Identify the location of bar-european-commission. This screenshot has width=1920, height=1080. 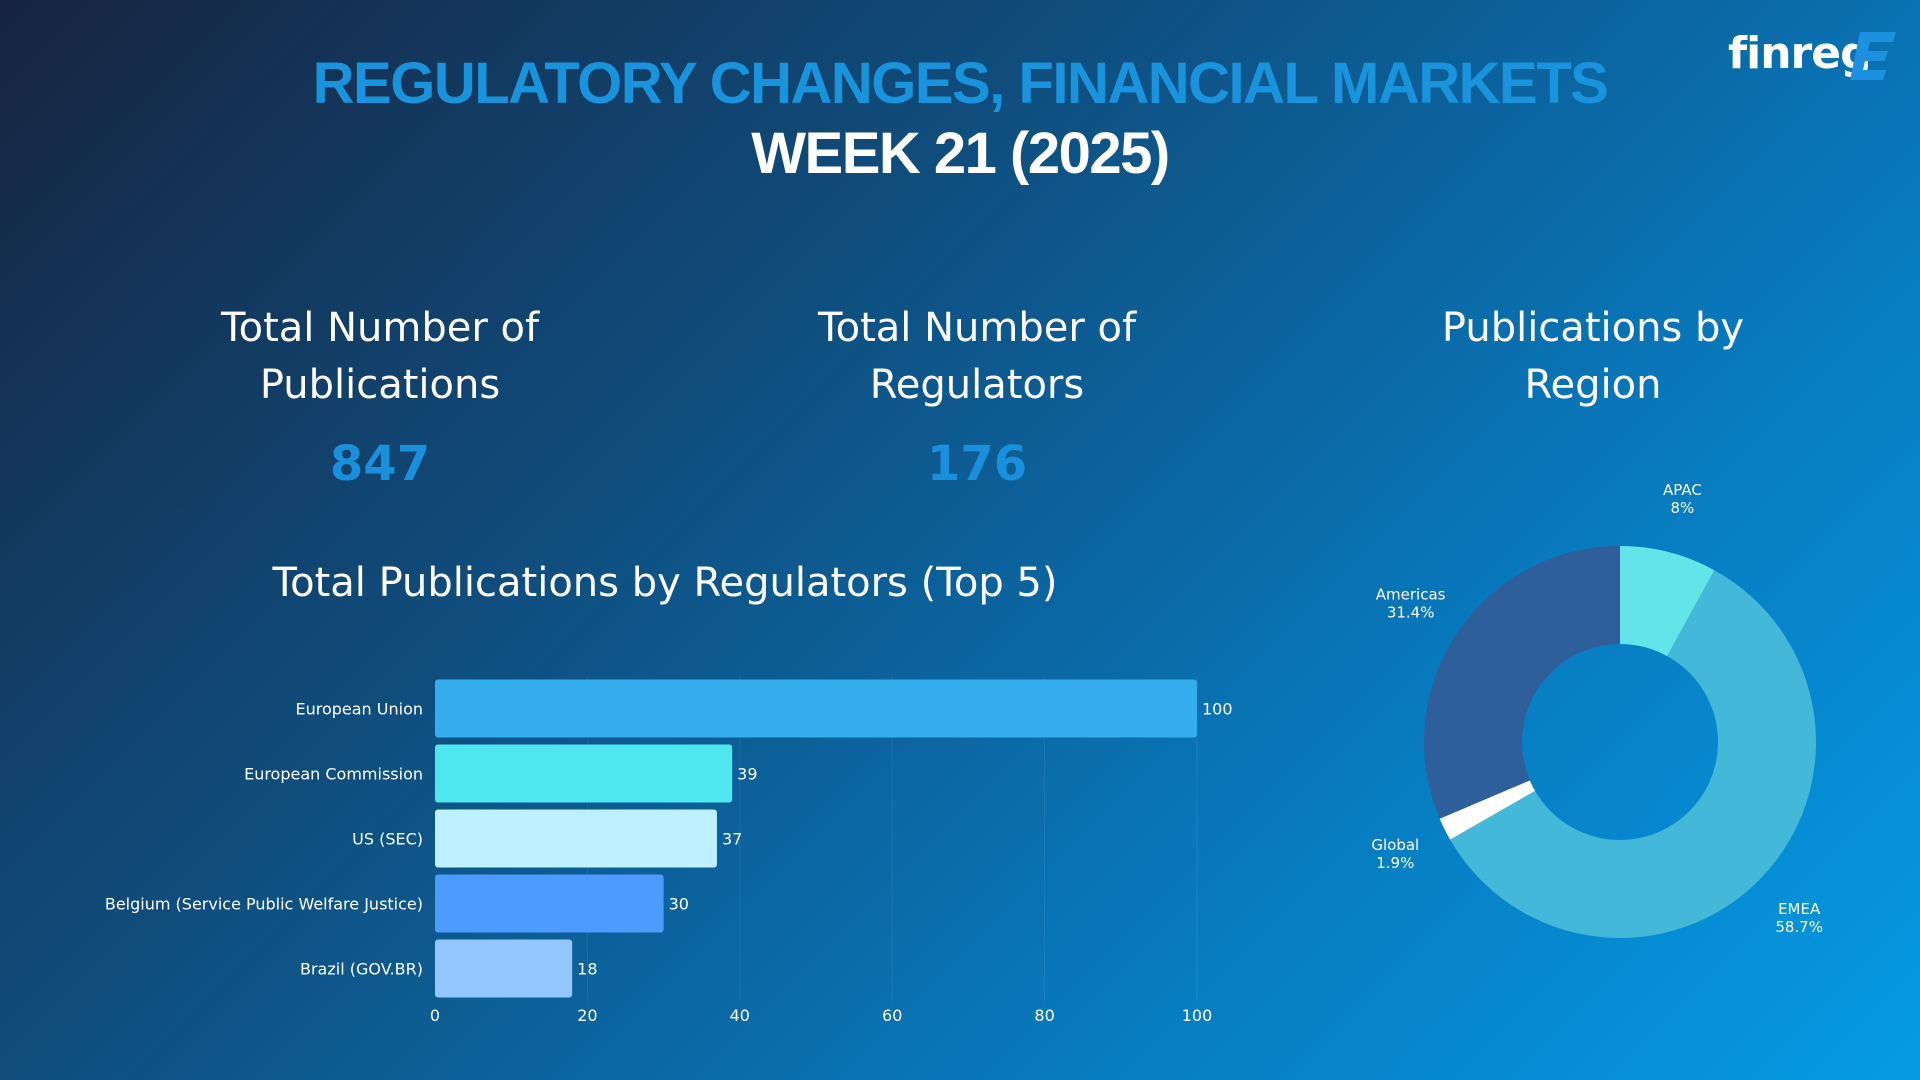
(584, 773).